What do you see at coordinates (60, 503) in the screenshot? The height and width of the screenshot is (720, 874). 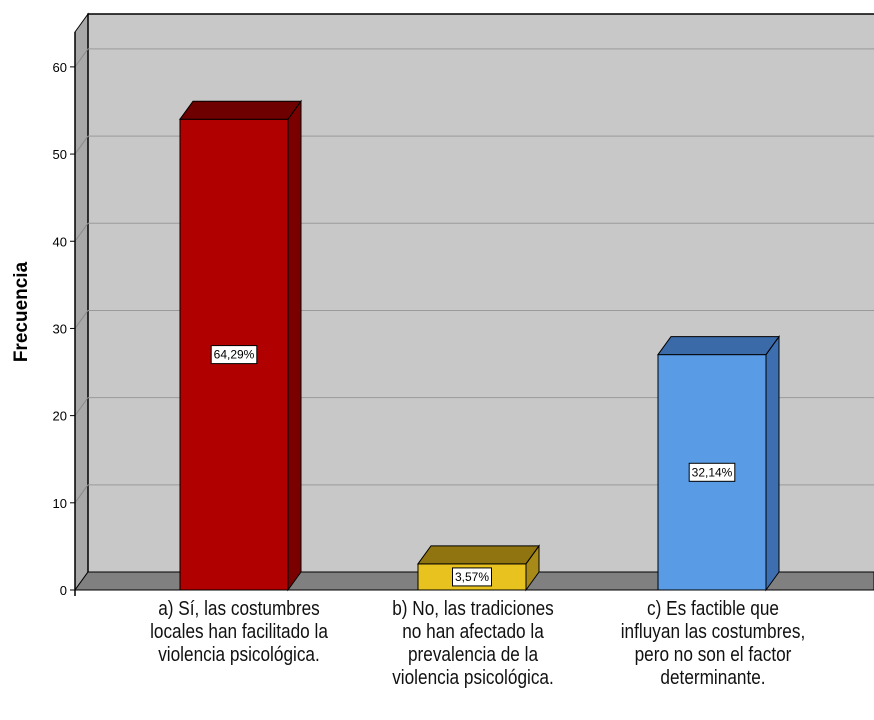 I see `y-tick-label: 10` at bounding box center [60, 503].